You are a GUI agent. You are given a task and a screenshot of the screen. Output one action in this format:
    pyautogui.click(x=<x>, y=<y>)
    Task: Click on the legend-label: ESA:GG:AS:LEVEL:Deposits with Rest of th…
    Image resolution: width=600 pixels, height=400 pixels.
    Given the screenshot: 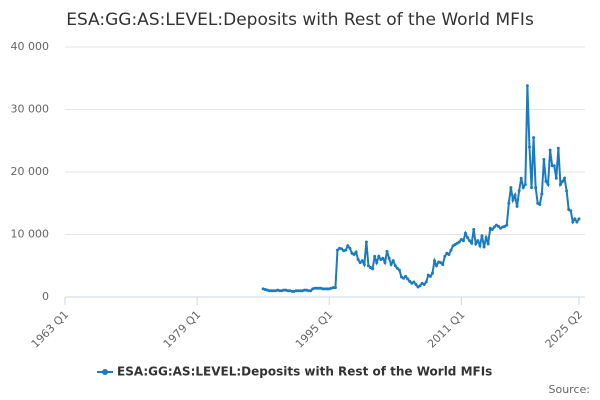 What is the action you would take?
    pyautogui.click(x=304, y=372)
    